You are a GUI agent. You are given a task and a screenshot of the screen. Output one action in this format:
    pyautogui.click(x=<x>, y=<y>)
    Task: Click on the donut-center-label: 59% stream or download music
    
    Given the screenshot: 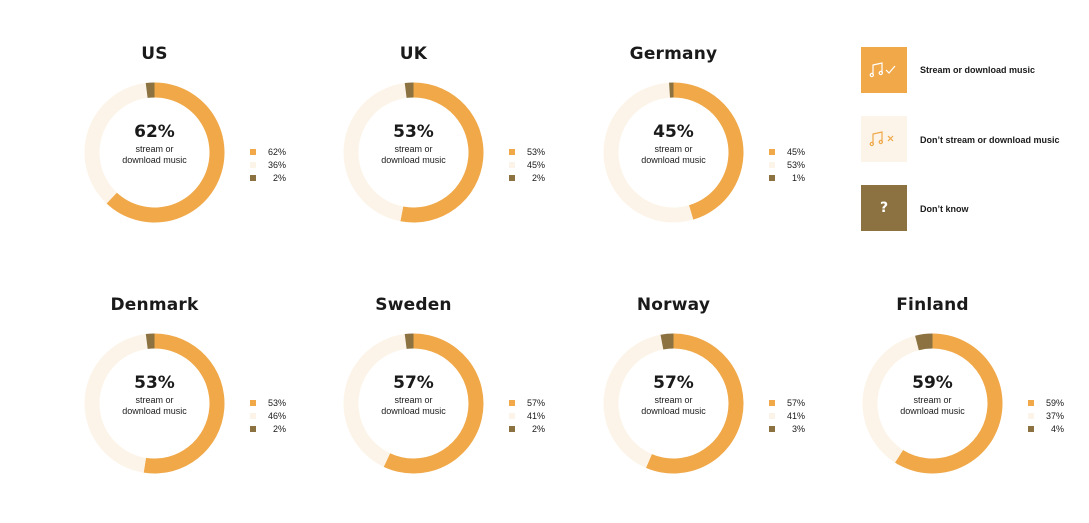 What is the action you would take?
    pyautogui.click(x=932, y=395)
    